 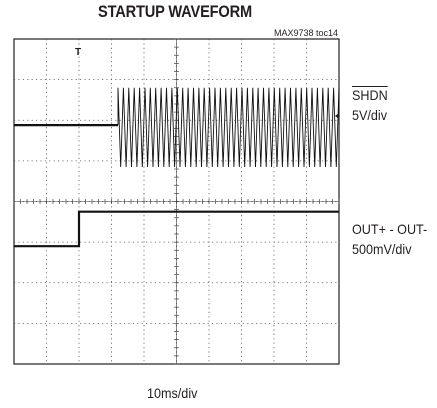 I want to click on out-trace-burst, so click(x=228, y=127).